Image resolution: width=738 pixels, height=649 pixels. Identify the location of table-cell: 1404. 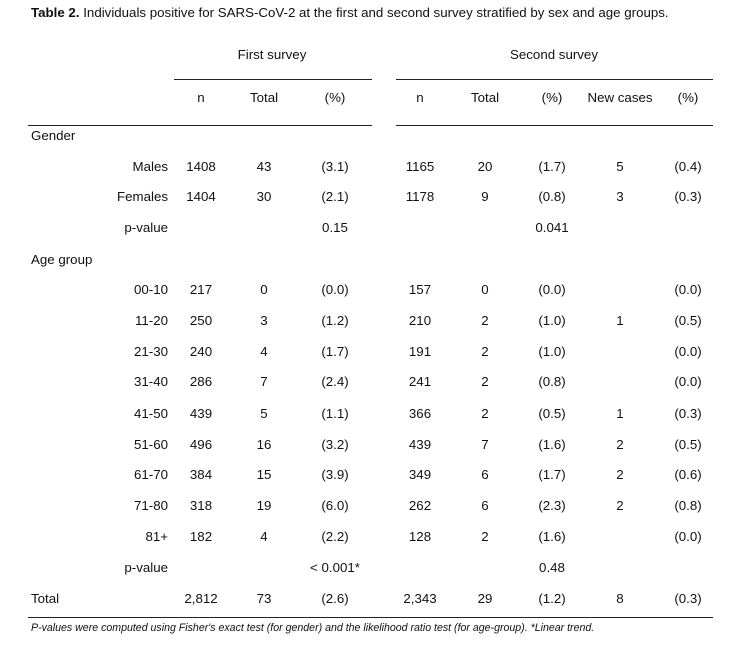
(201, 196).